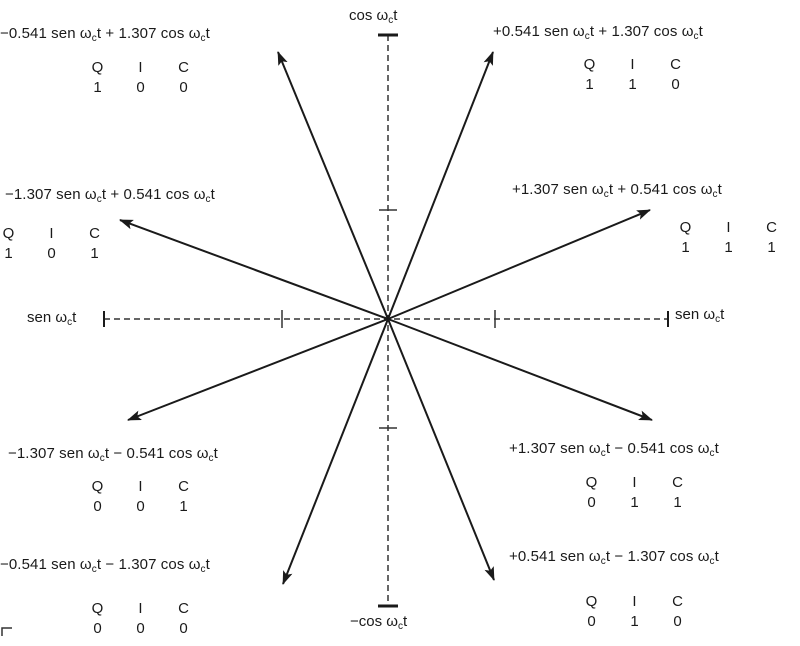 The image size is (800, 646). Describe the element at coordinates (391, 20) in the screenshot. I see `axis-label-cos-sub: c` at that location.